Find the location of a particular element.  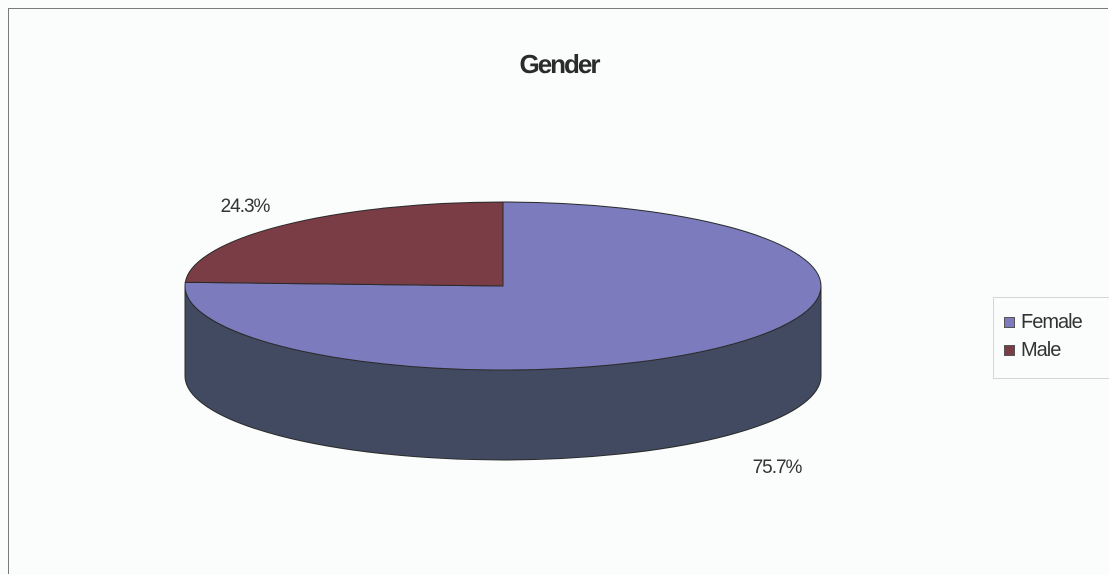

legend-item-male: Male is located at coordinates (1056, 350).